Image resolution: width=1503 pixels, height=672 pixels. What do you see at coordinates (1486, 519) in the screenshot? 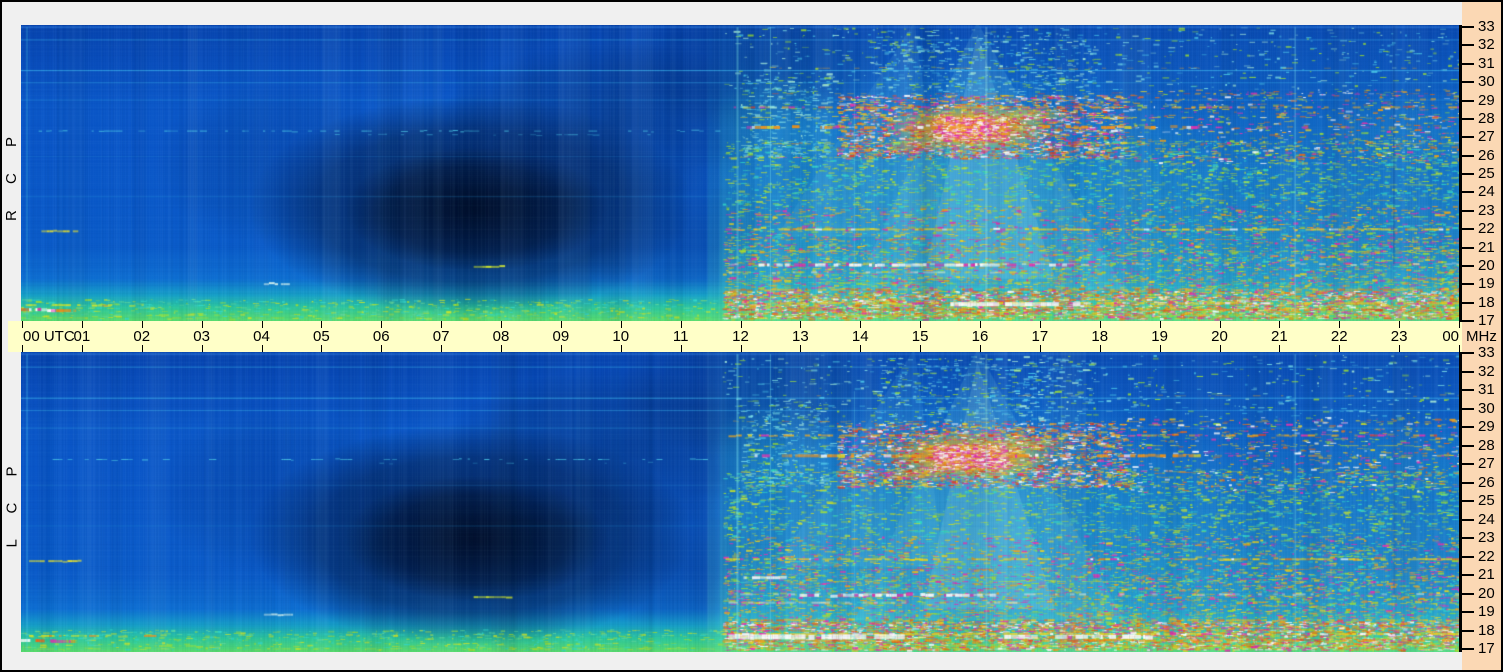
I see `frequency-tick-label: 24` at bounding box center [1486, 519].